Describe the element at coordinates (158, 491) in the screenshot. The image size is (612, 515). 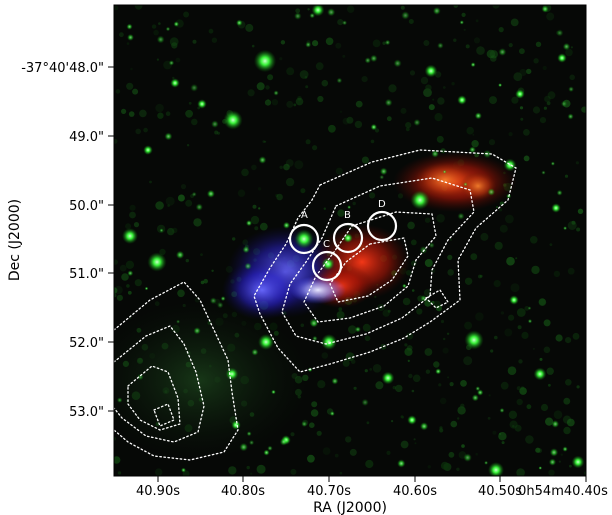
I see `x-tick-label: 40.90s` at that location.